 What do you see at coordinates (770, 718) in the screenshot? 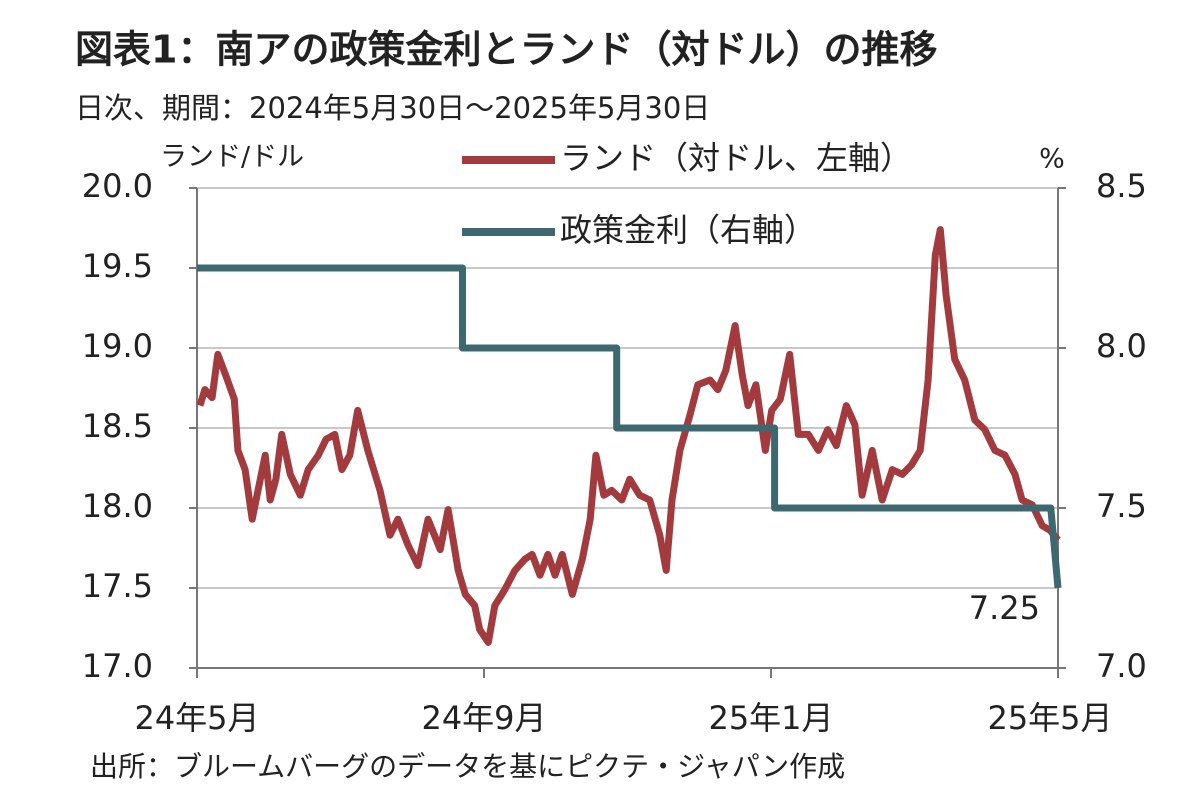
I see `x-tick-label: 25年1月` at bounding box center [770, 718].